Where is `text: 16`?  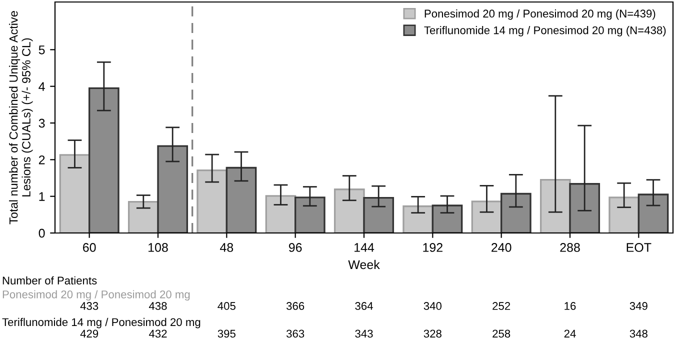
text: 16 is located at coordinates (570, 306).